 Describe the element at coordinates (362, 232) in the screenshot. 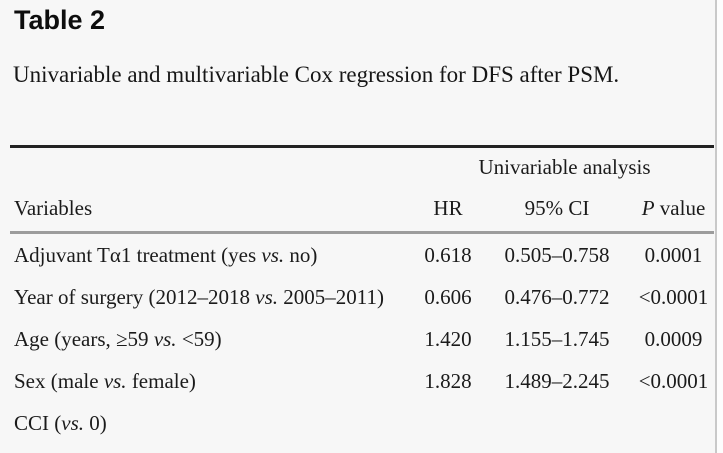

I see `table-mid-rule` at that location.